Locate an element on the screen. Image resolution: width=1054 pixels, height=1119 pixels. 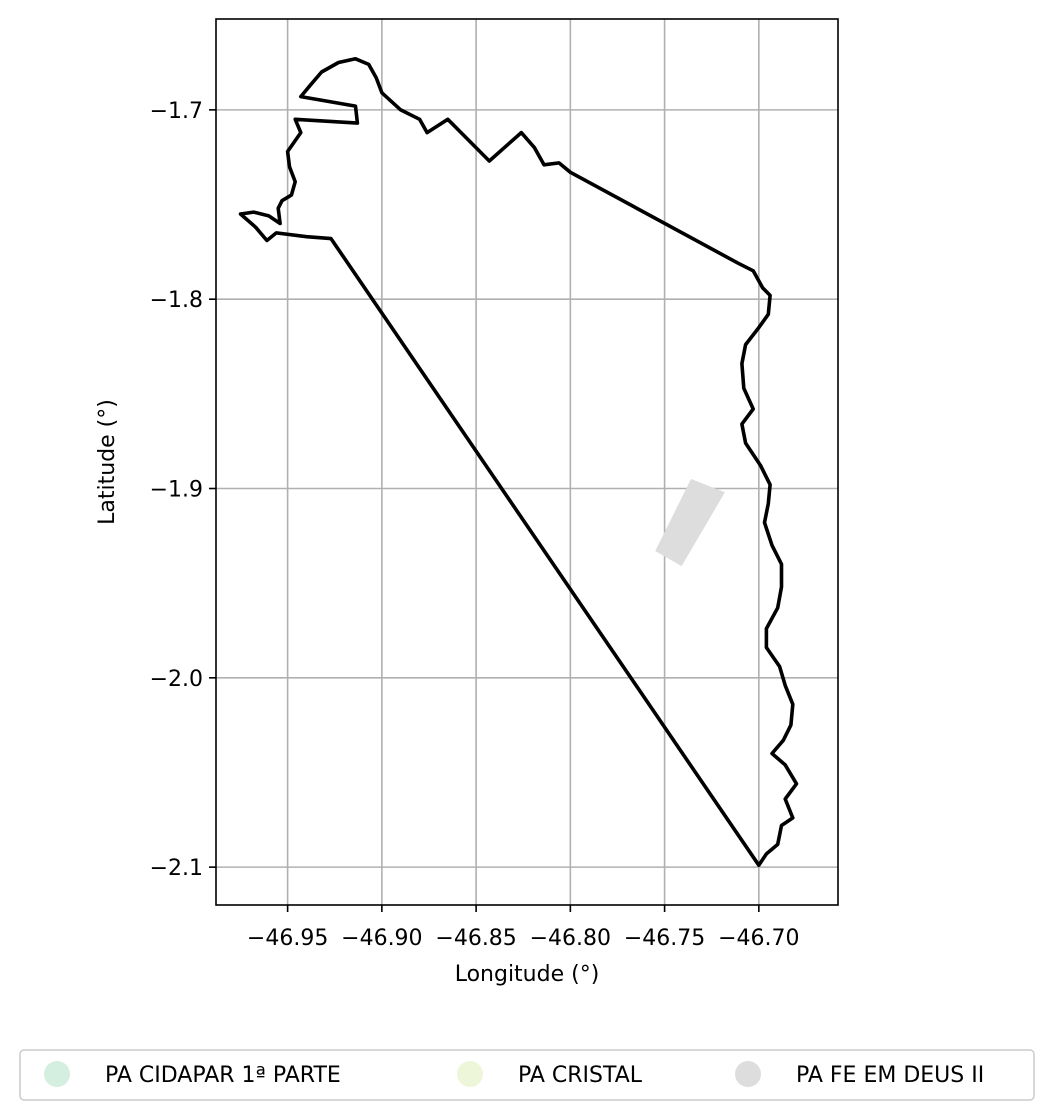
y-tick-label: −2.1 is located at coordinates (176, 868).